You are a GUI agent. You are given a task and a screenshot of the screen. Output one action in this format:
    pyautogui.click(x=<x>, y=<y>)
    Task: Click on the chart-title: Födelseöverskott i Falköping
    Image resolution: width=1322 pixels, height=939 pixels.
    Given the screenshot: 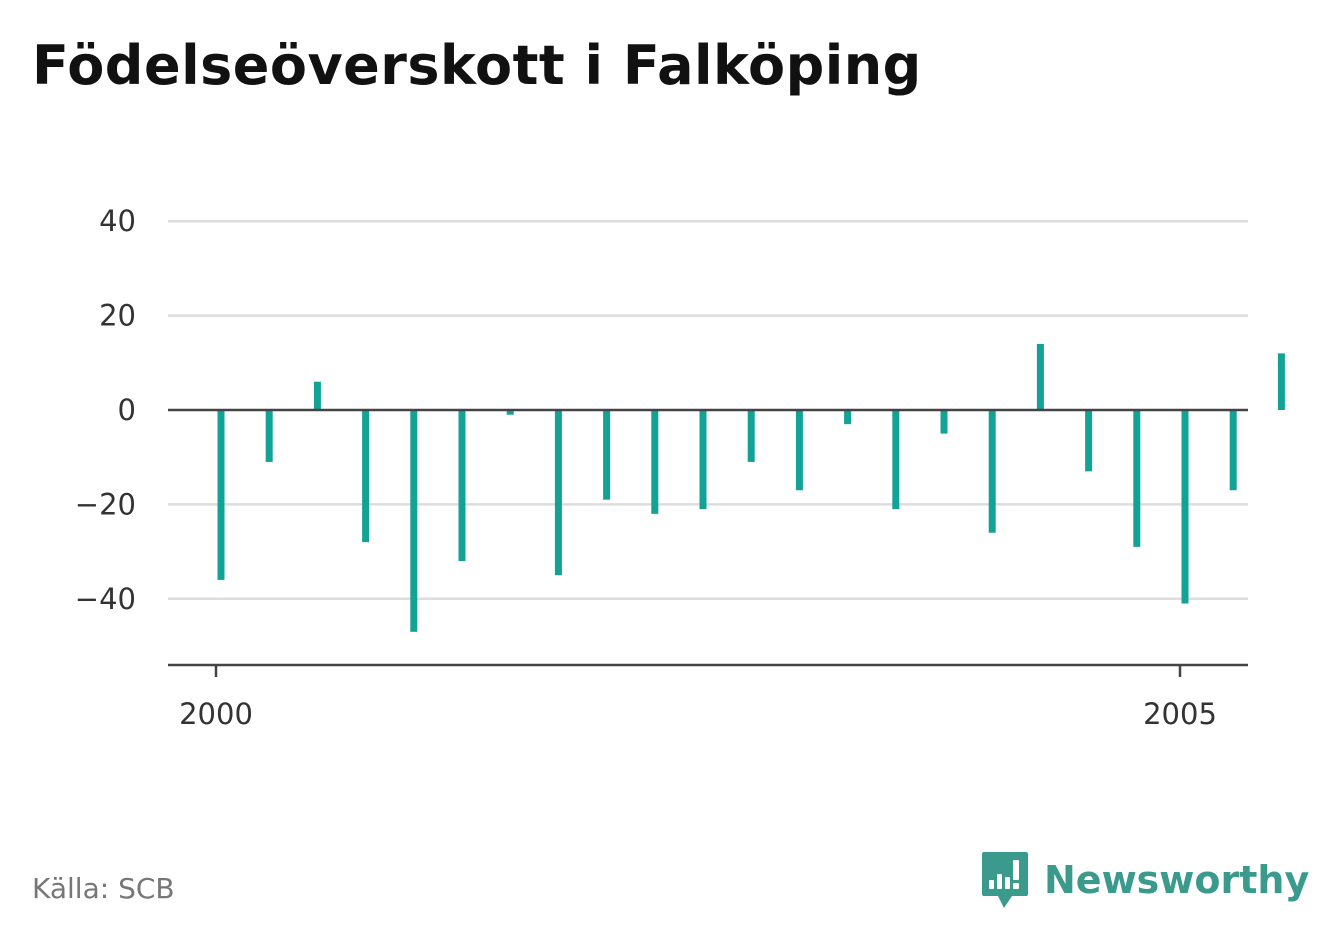 What is the action you would take?
    pyautogui.click(x=477, y=65)
    